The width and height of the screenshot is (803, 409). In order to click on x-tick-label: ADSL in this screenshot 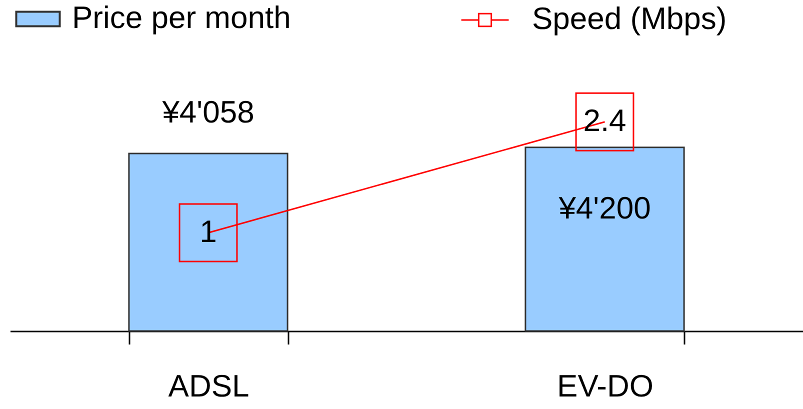, I will do `click(209, 386)`.